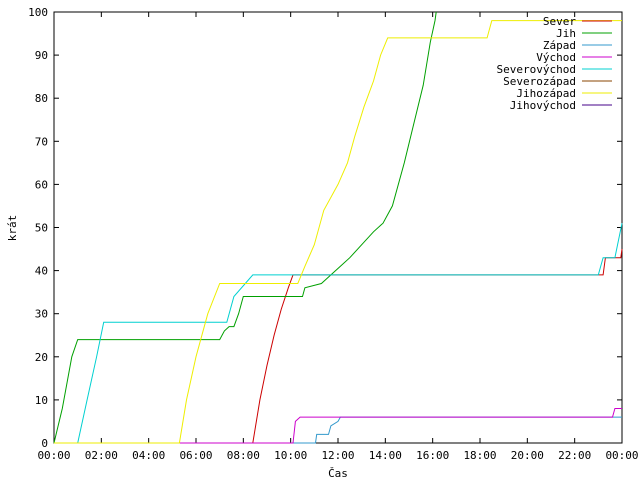 This screenshot has height=480, width=640. I want to click on y-tick-label: 10, so click(41, 400).